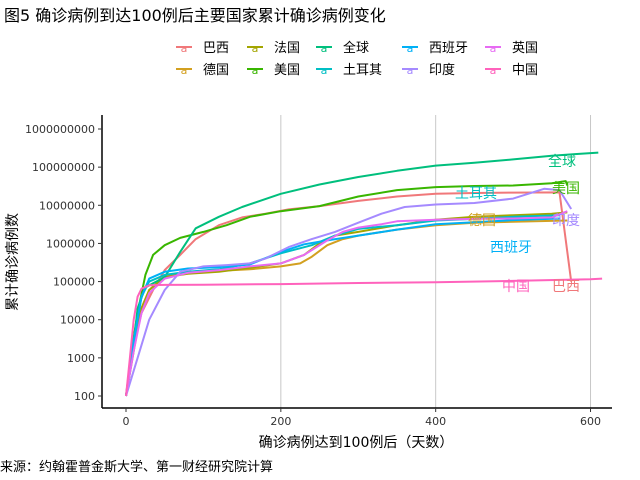 The height and width of the screenshot is (480, 640). Describe the element at coordinates (590, 421) in the screenshot. I see `x-tick-label: 600` at that location.